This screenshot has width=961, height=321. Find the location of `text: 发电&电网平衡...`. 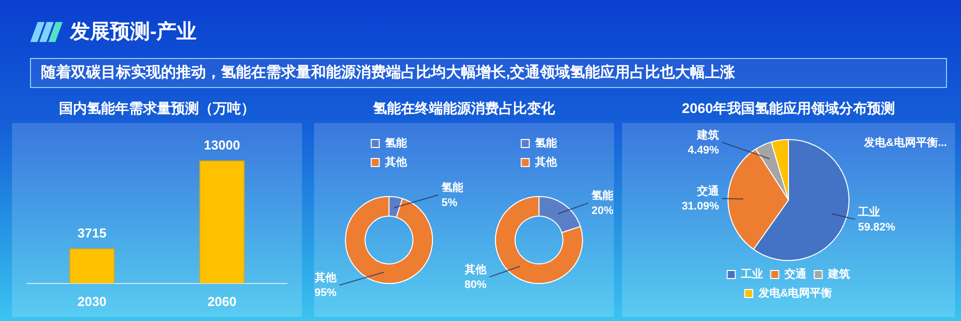

text: 发电&电网平衡... is located at coordinates (905, 143).